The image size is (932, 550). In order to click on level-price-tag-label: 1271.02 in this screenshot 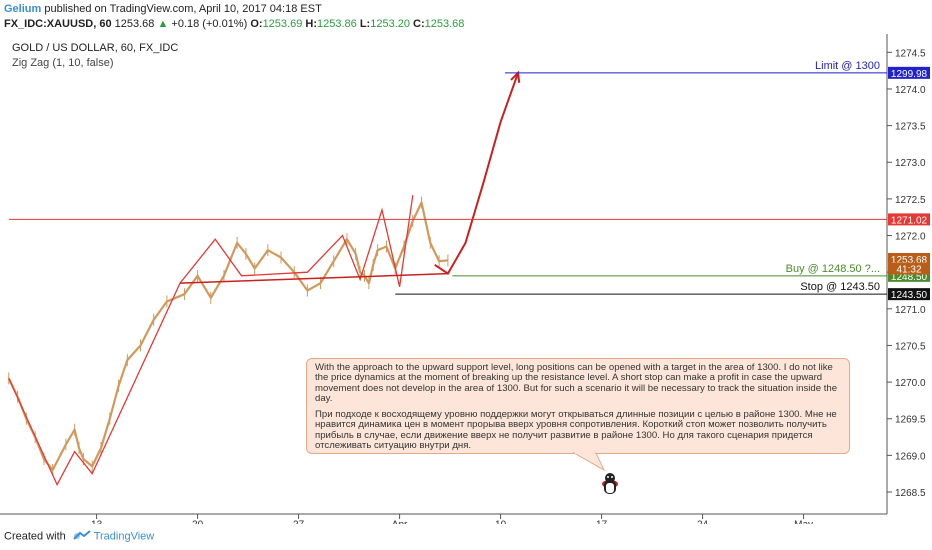, I will do `click(909, 220)`.